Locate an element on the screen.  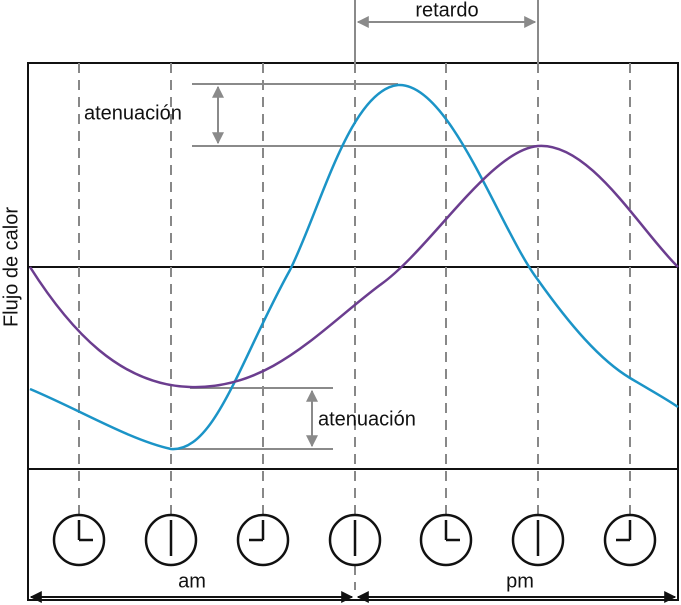
attenuation-bottom-label: atenuación is located at coordinates (367, 419).